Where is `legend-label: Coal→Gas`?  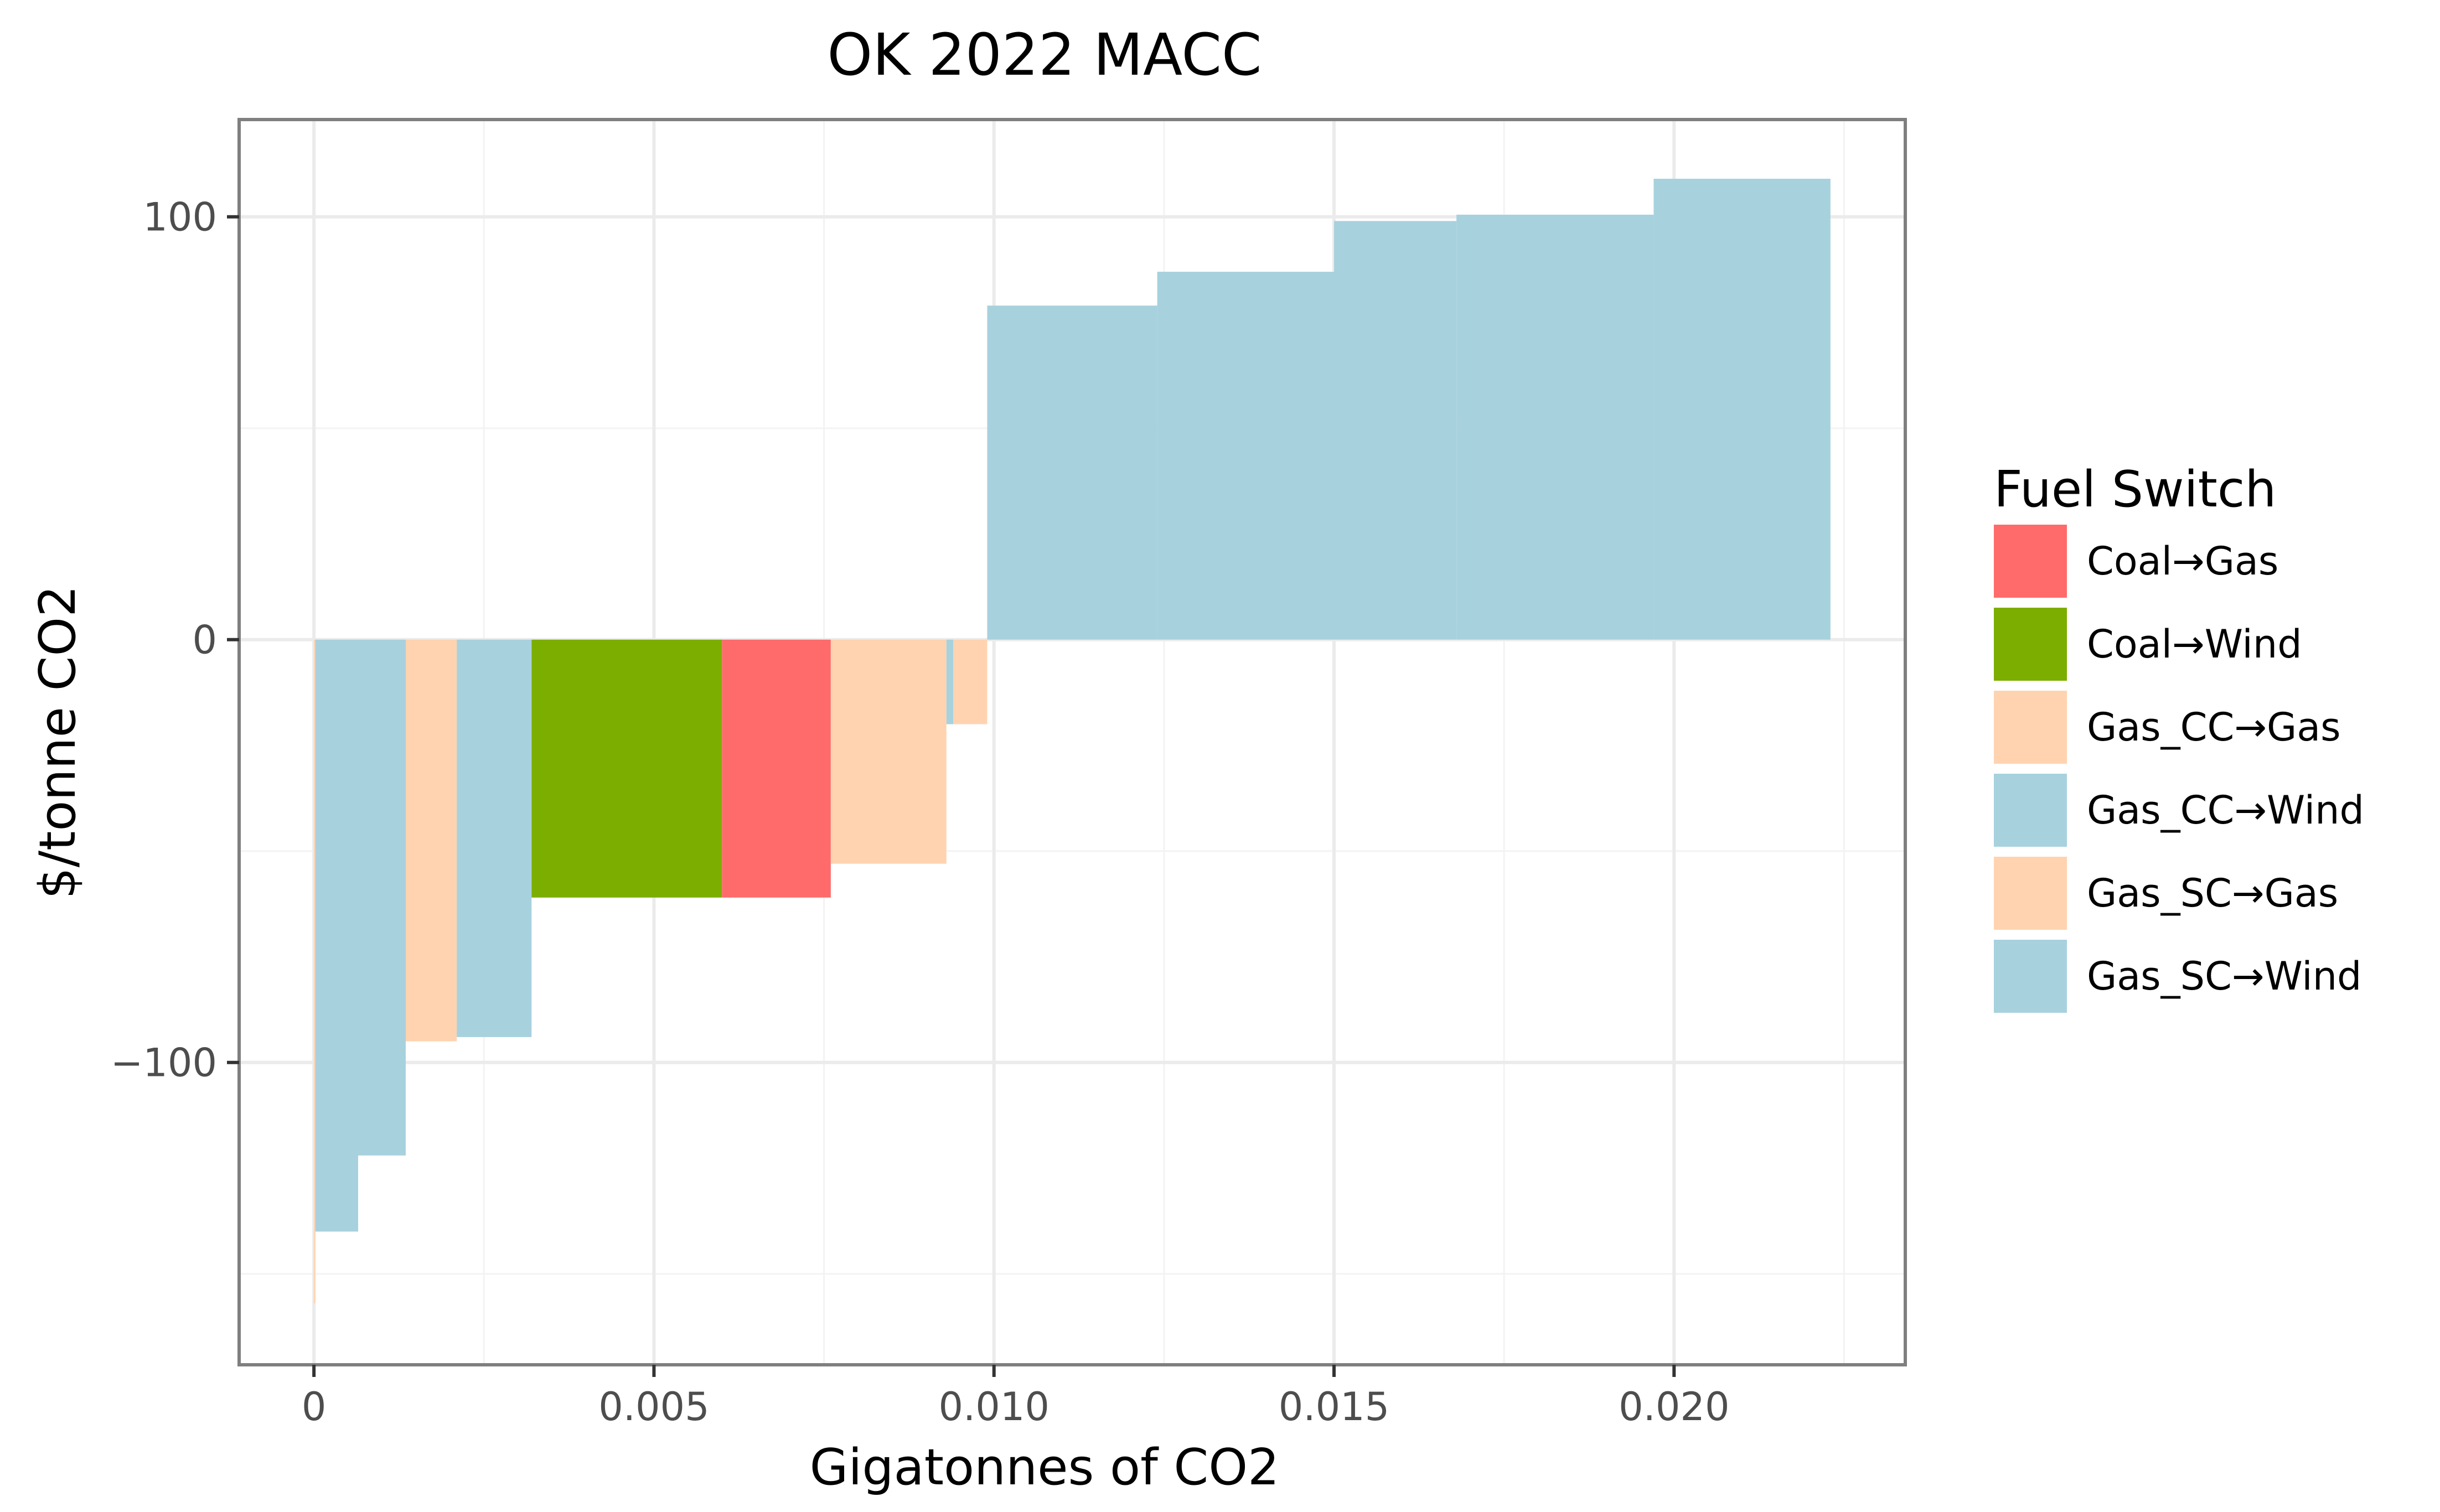 legend-label: Coal→Gas is located at coordinates (2182, 561).